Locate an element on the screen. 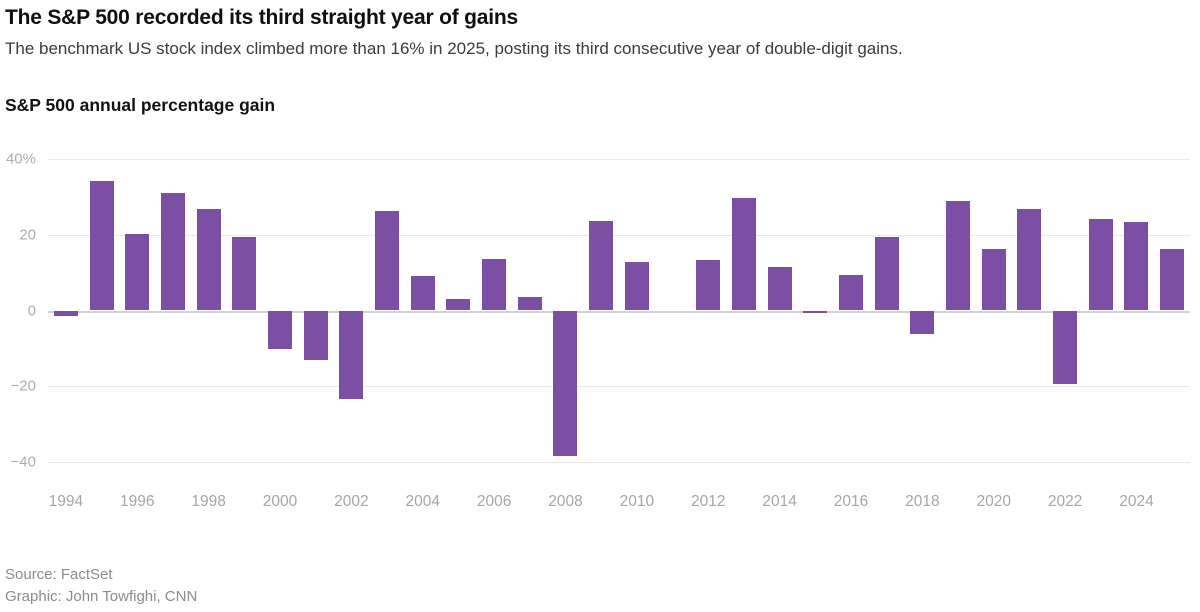  bar-2018 is located at coordinates (922, 322).